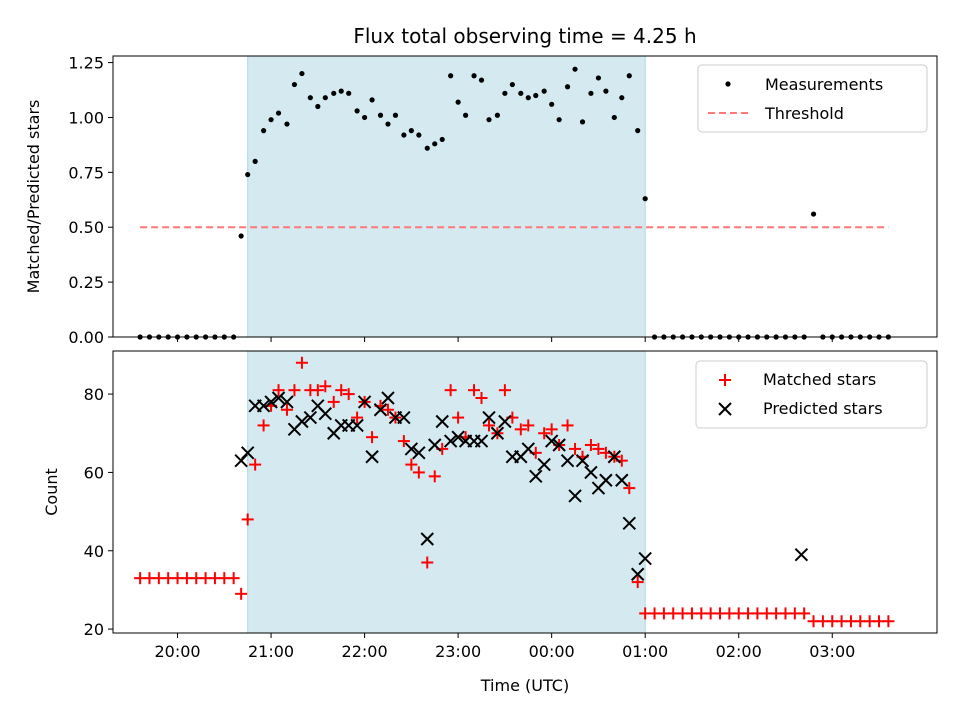 The height and width of the screenshot is (720, 960). I want to click on x-tick-label: 03:00, so click(832, 651).